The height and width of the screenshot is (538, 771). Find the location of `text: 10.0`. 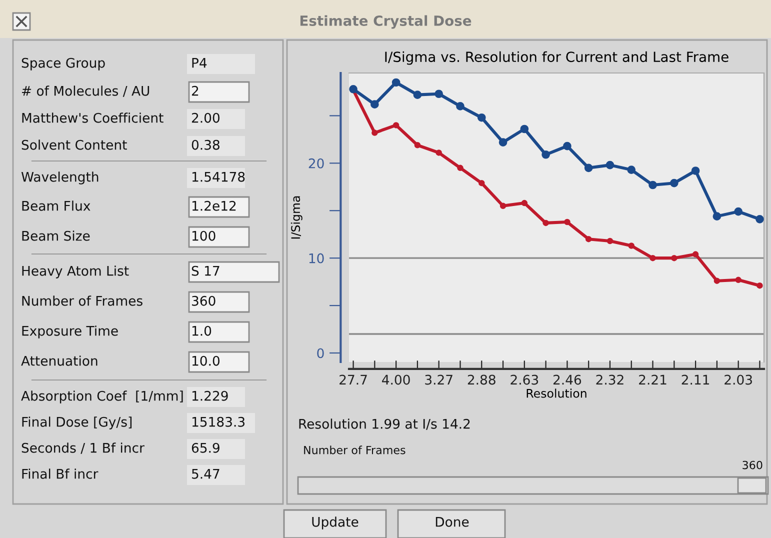

text: 10.0 is located at coordinates (206, 361).